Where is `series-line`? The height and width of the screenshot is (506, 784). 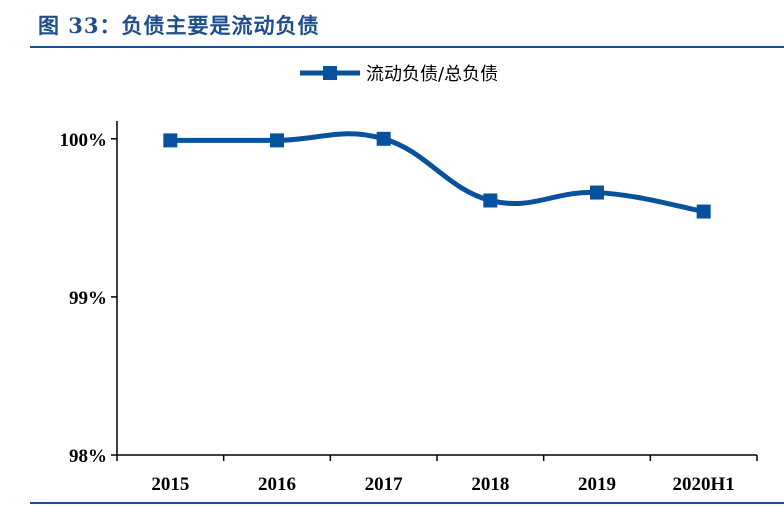
series-line is located at coordinates (437, 173).